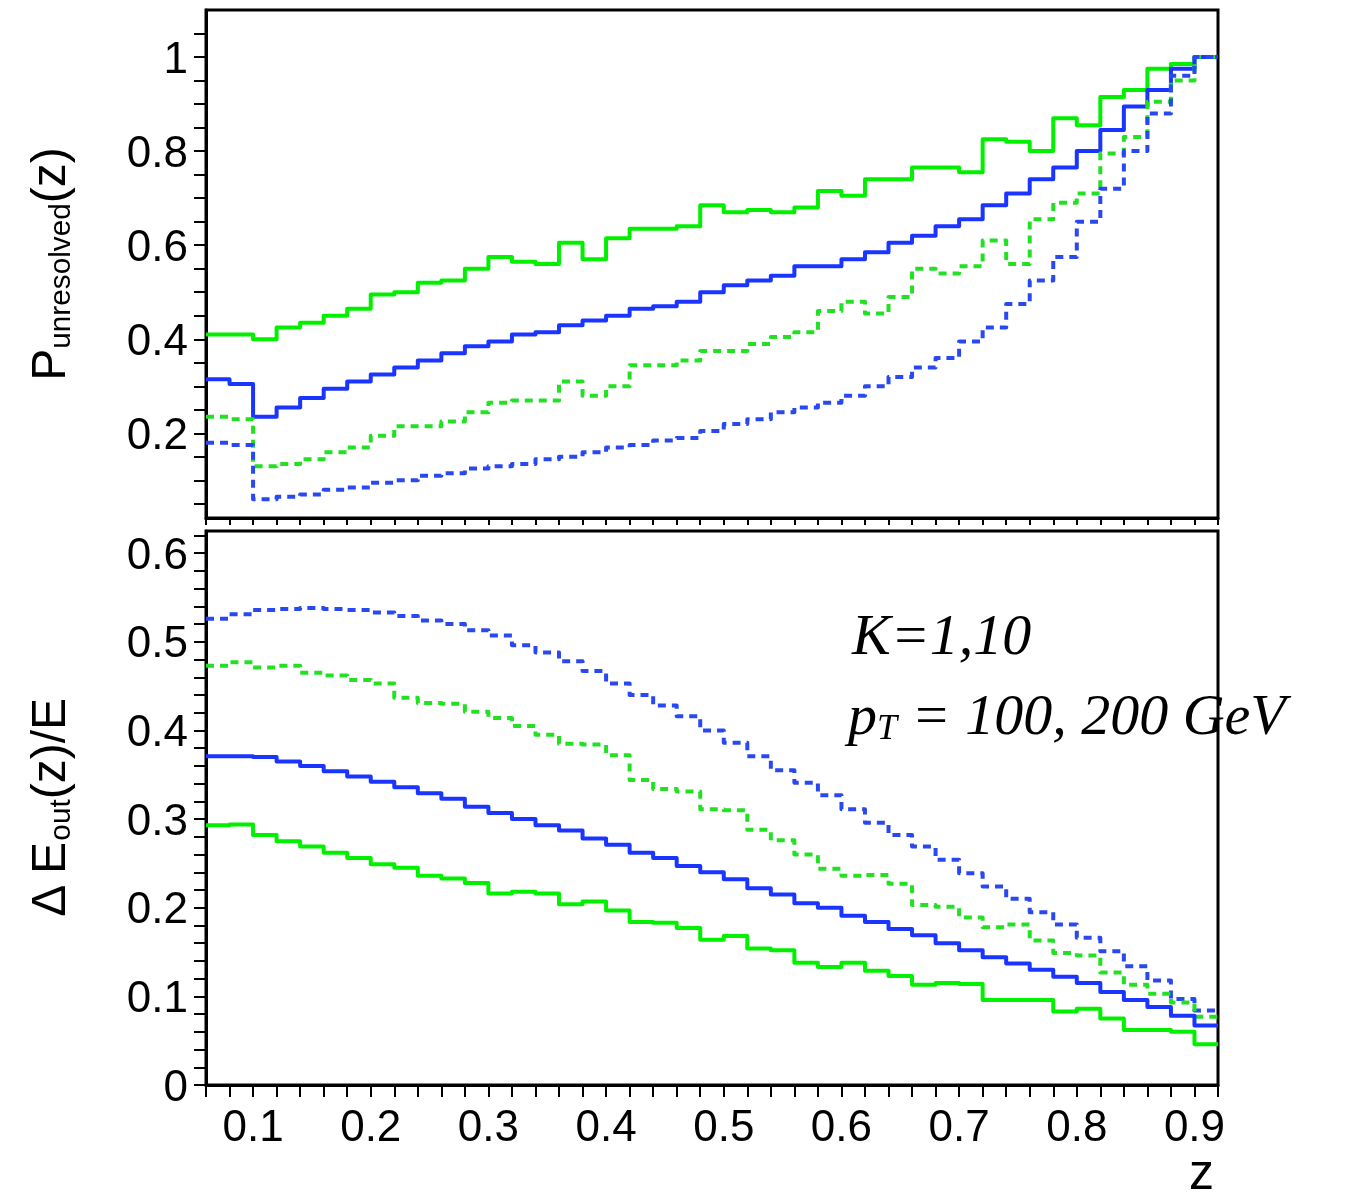 This screenshot has height=1201, width=1352. What do you see at coordinates (157, 996) in the screenshot?
I see `y-tick-label: 0.1` at bounding box center [157, 996].